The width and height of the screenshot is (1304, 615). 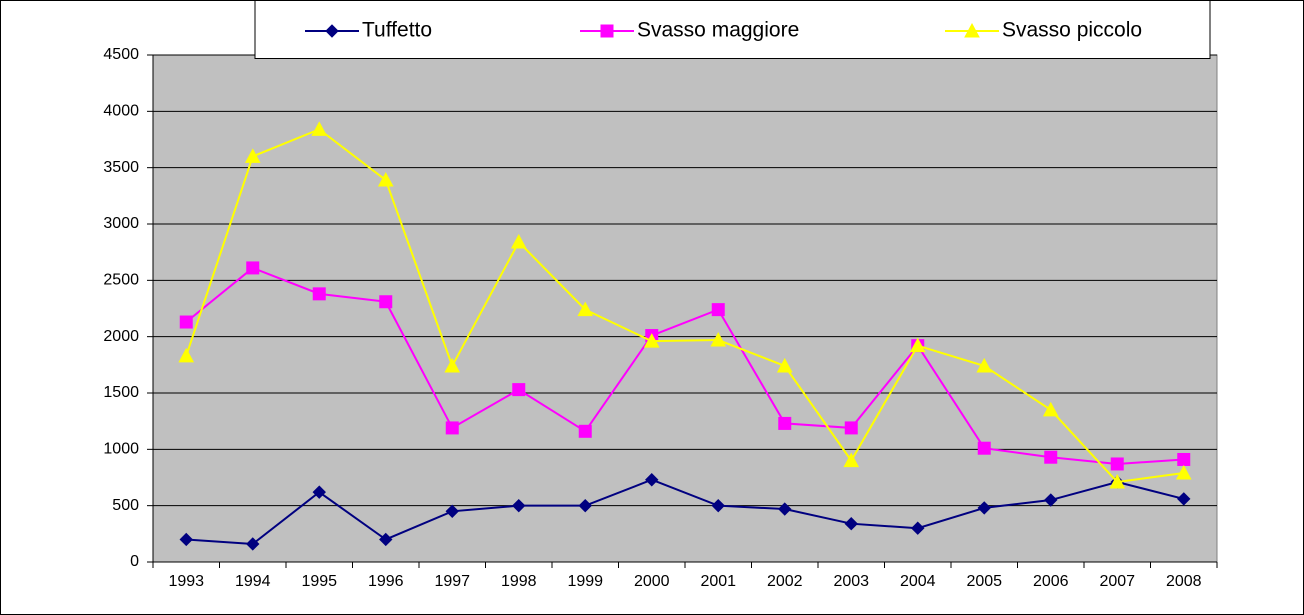 I want to click on x-tick-label: 2001, so click(x=718, y=581).